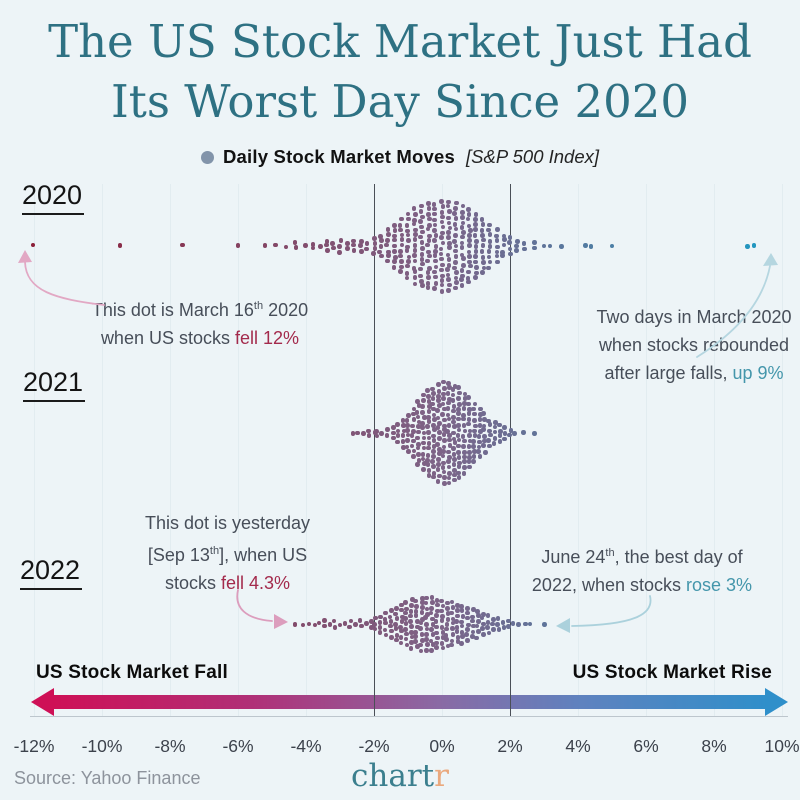 The image size is (800, 800). What do you see at coordinates (578, 450) in the screenshot?
I see `gridline-4pct` at bounding box center [578, 450].